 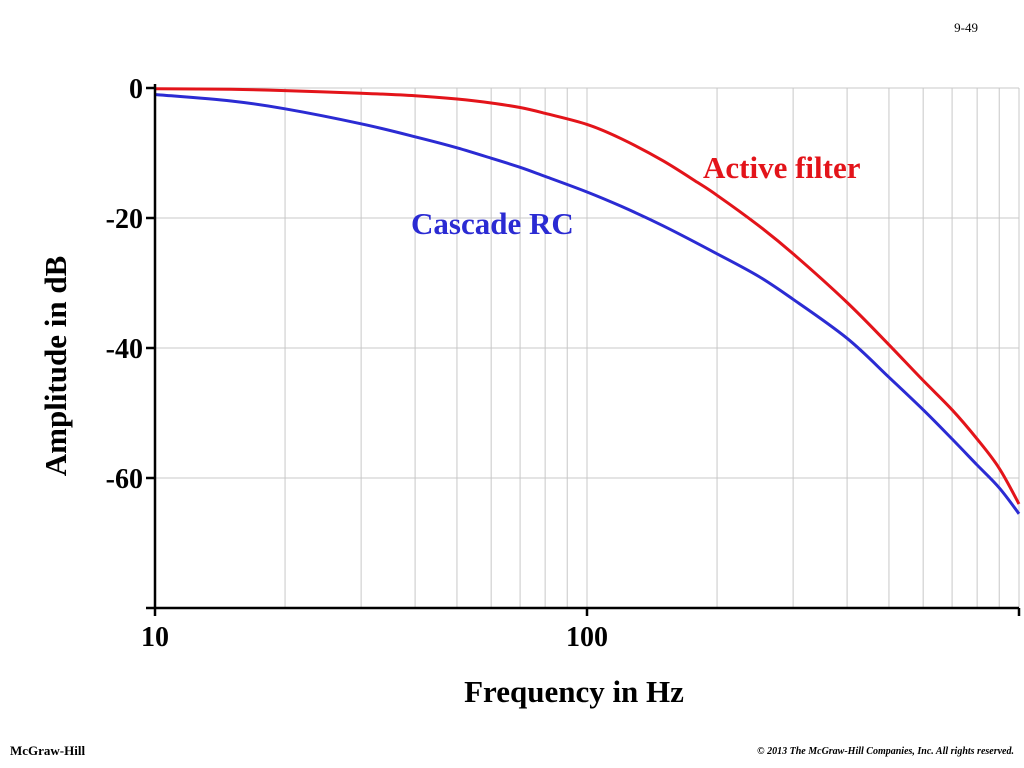 What do you see at coordinates (574, 691) in the screenshot?
I see `x-axis-title: Frequency in Hz` at bounding box center [574, 691].